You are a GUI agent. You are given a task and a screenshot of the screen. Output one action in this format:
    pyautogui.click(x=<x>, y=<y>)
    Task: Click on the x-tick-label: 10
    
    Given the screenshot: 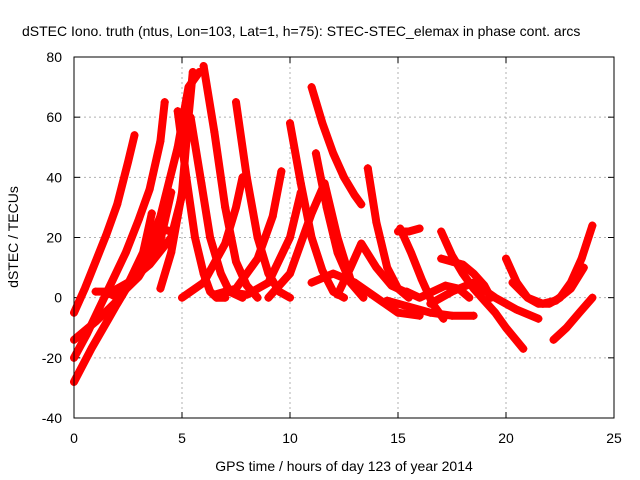 What is the action you would take?
    pyautogui.click(x=290, y=438)
    